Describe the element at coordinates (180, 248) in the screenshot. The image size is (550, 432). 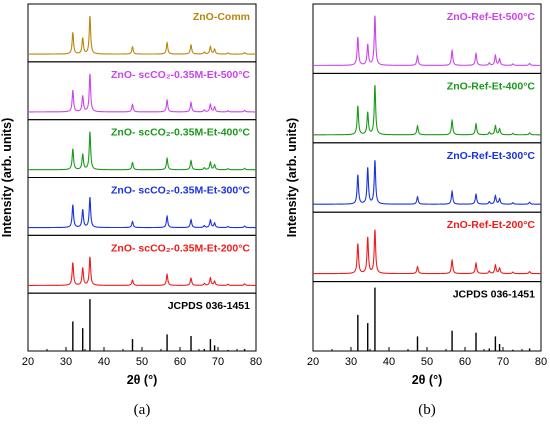
I see `subplot-label-zno-scco-0-35m-et-200-c: ZnO- scCO₂-0.35M-Et-200°C` at that location.